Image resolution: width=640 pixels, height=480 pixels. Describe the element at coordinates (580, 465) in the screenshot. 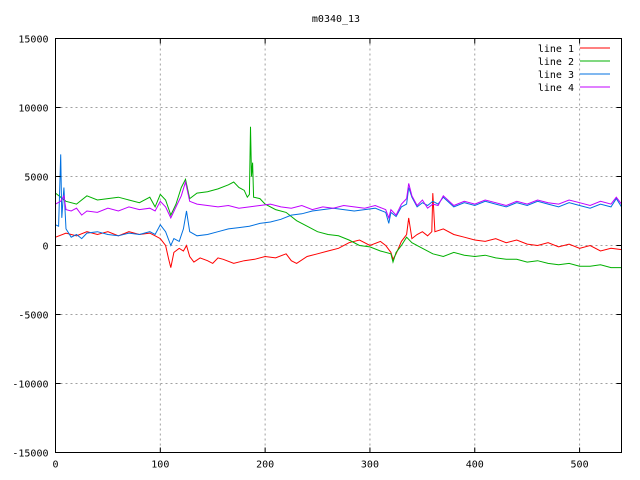

I see `x-tick-label: 500` at that location.